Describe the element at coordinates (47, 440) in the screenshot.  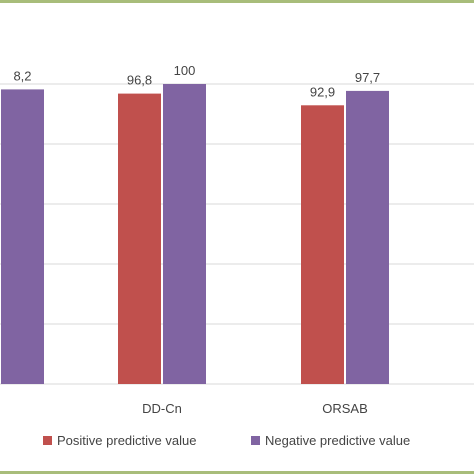
I see `legend-swatch-positive` at that location.